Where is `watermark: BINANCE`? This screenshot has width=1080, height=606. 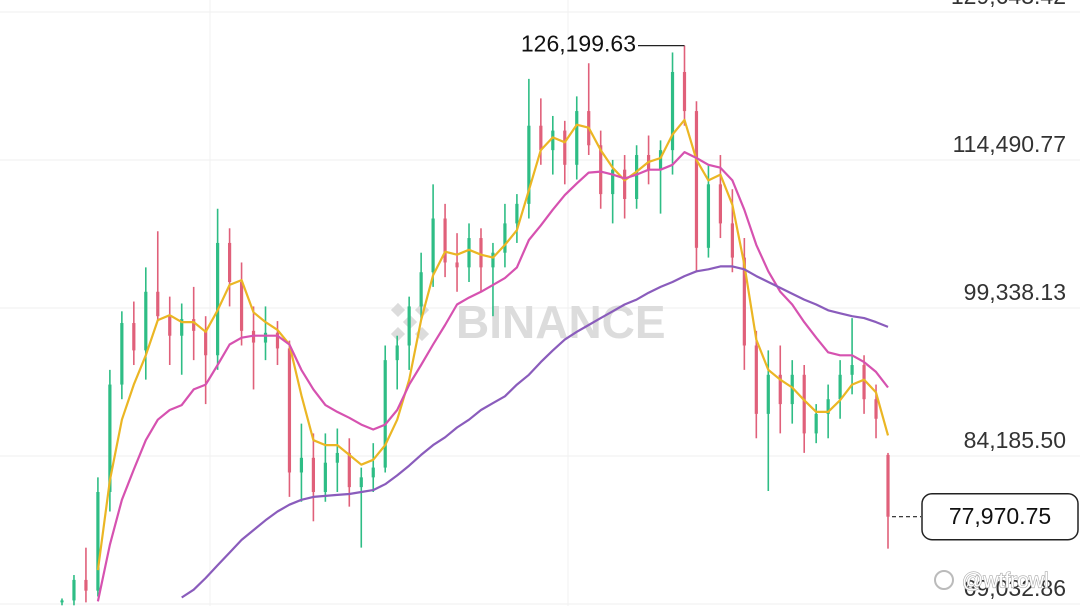
watermark: BINANCE is located at coordinates (528, 322).